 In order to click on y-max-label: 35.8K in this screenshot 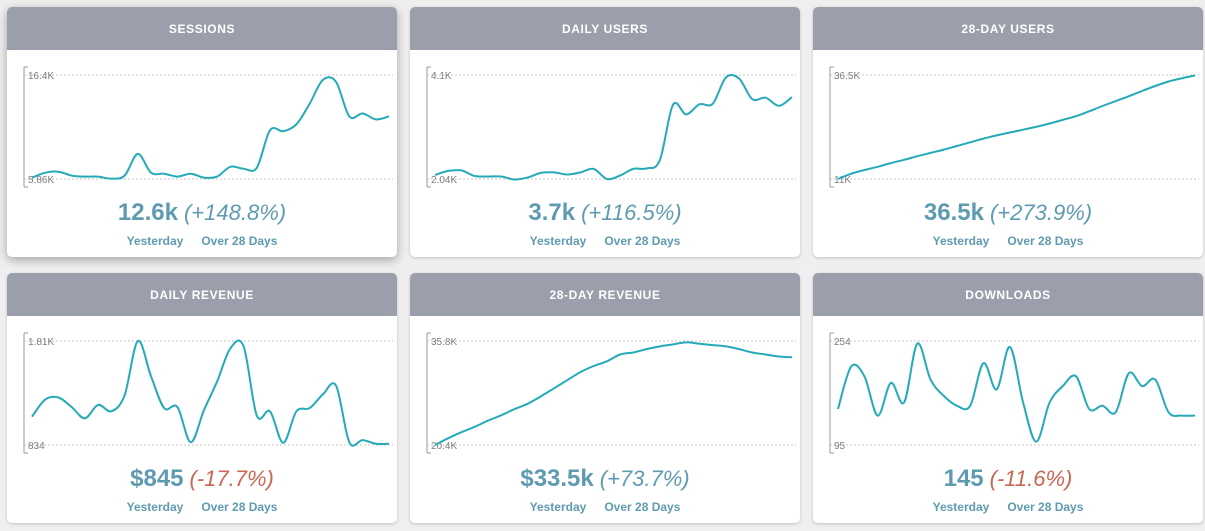, I will do `click(444, 342)`.